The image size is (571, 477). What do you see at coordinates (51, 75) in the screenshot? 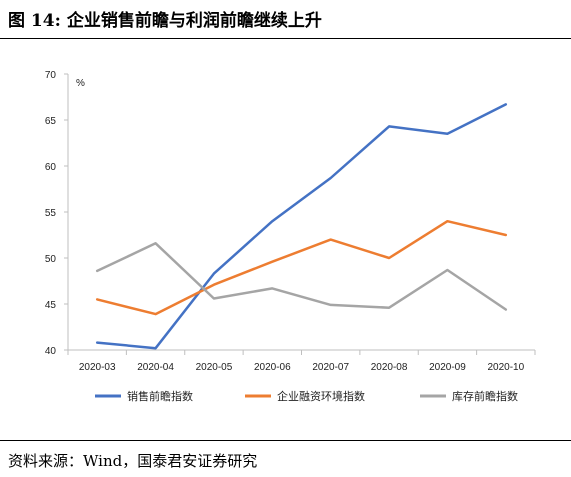
I see `y-tick-label: 70` at bounding box center [51, 75].